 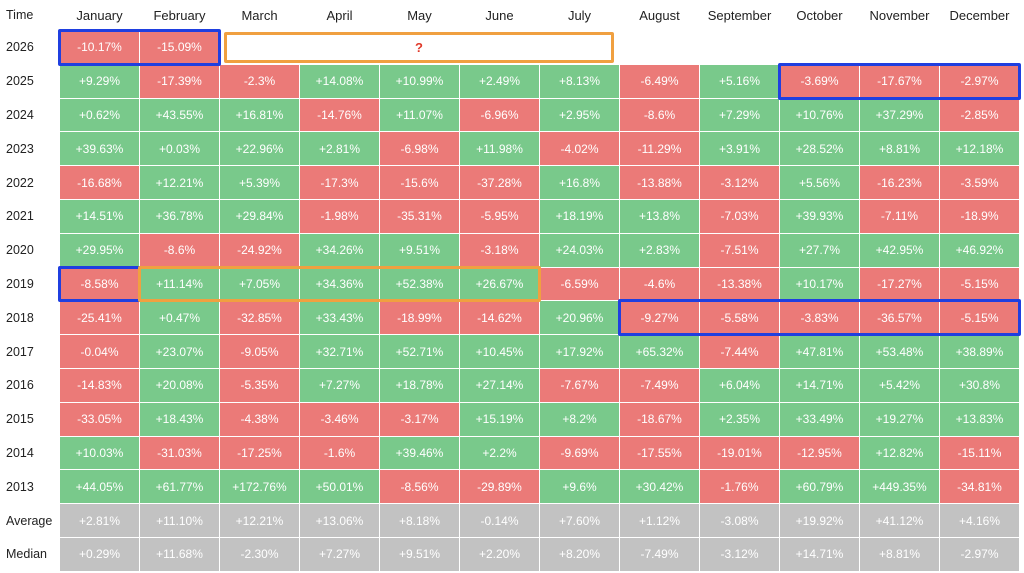 I want to click on return-cell: +12.18%, so click(x=979, y=149).